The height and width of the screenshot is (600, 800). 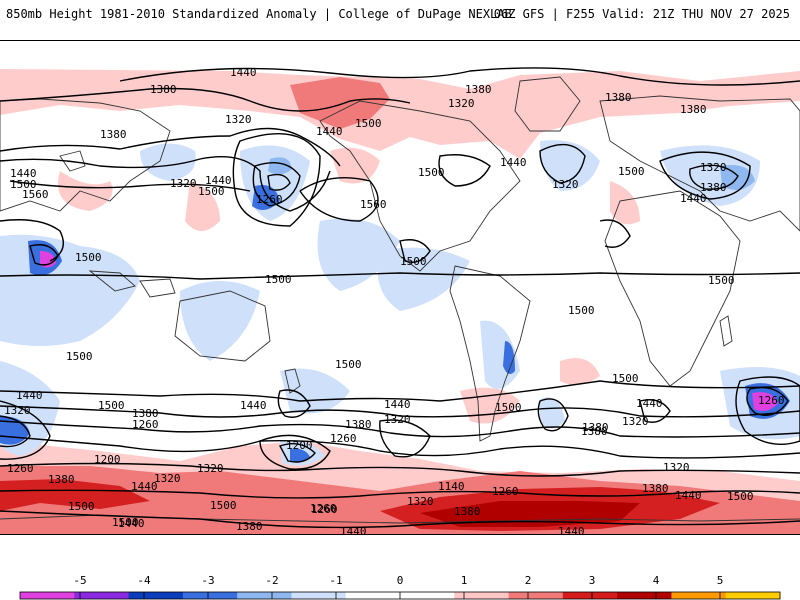 I want to click on colorbar-tick-label: 3, so click(x=592, y=580).